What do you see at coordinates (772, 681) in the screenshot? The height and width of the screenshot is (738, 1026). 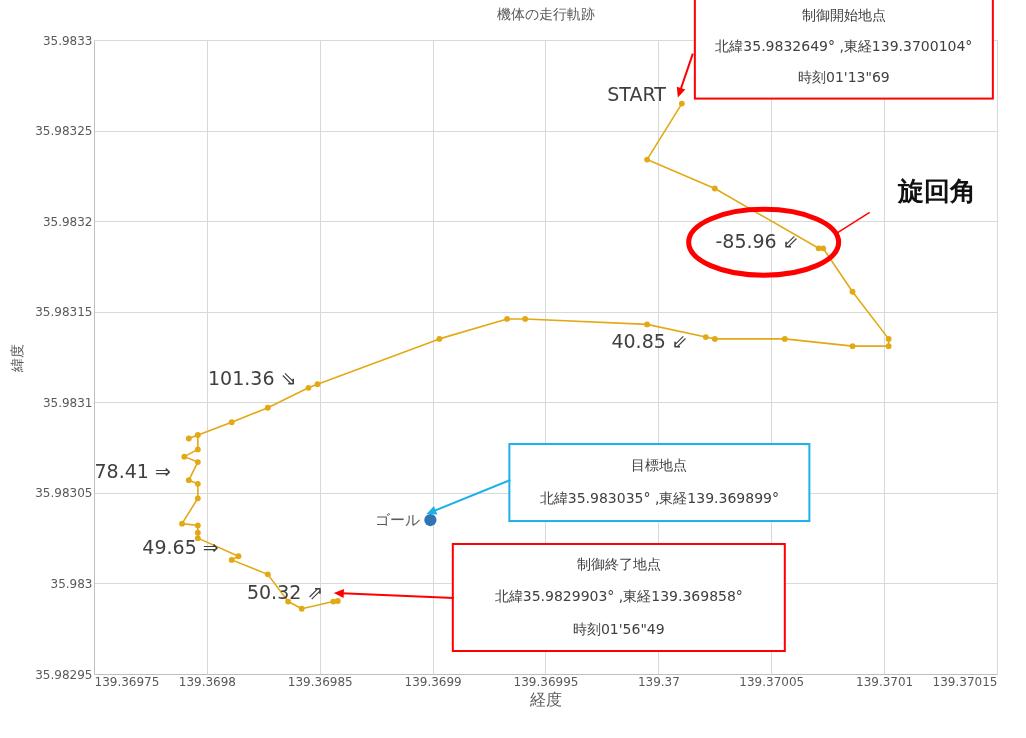 I see `x-tick-label: 139.37005` at bounding box center [772, 681].